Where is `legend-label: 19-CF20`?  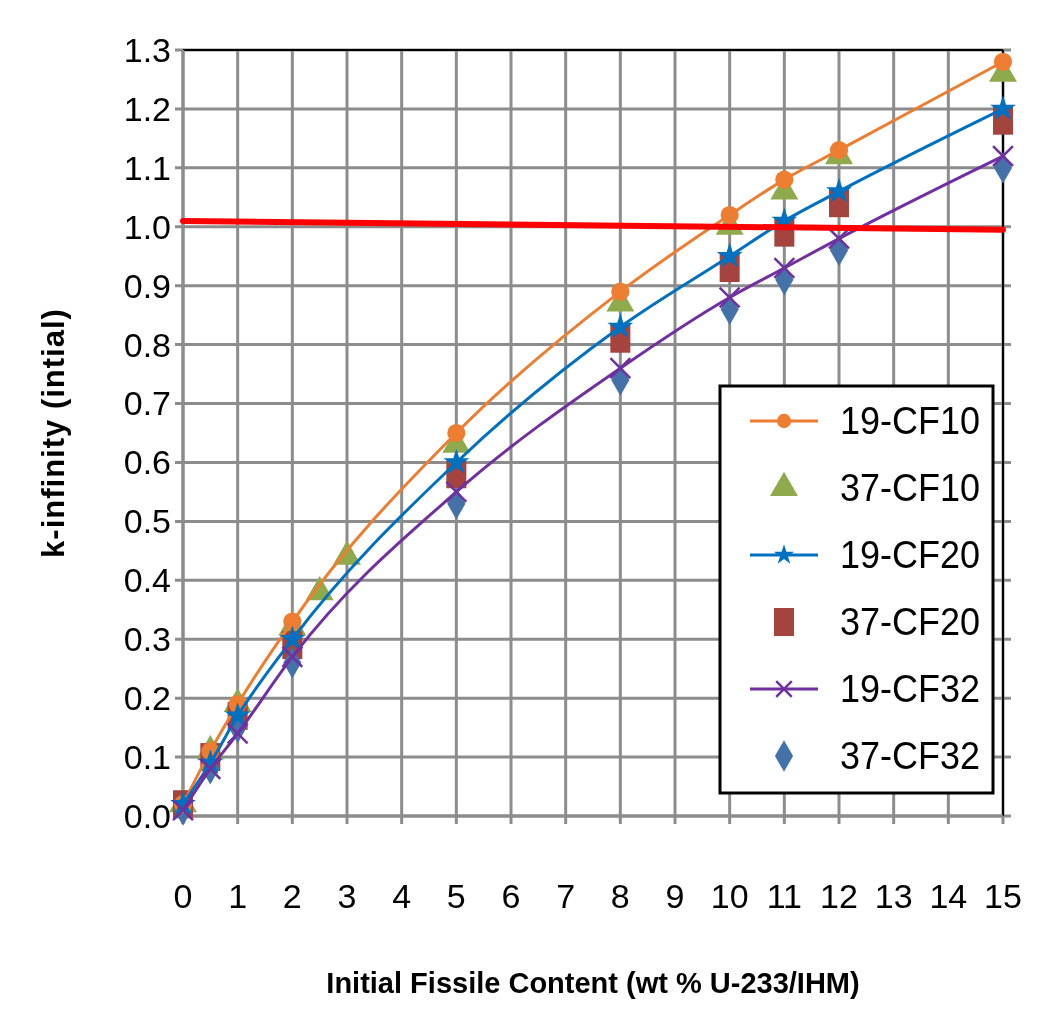 legend-label: 19-CF20 is located at coordinates (914, 555).